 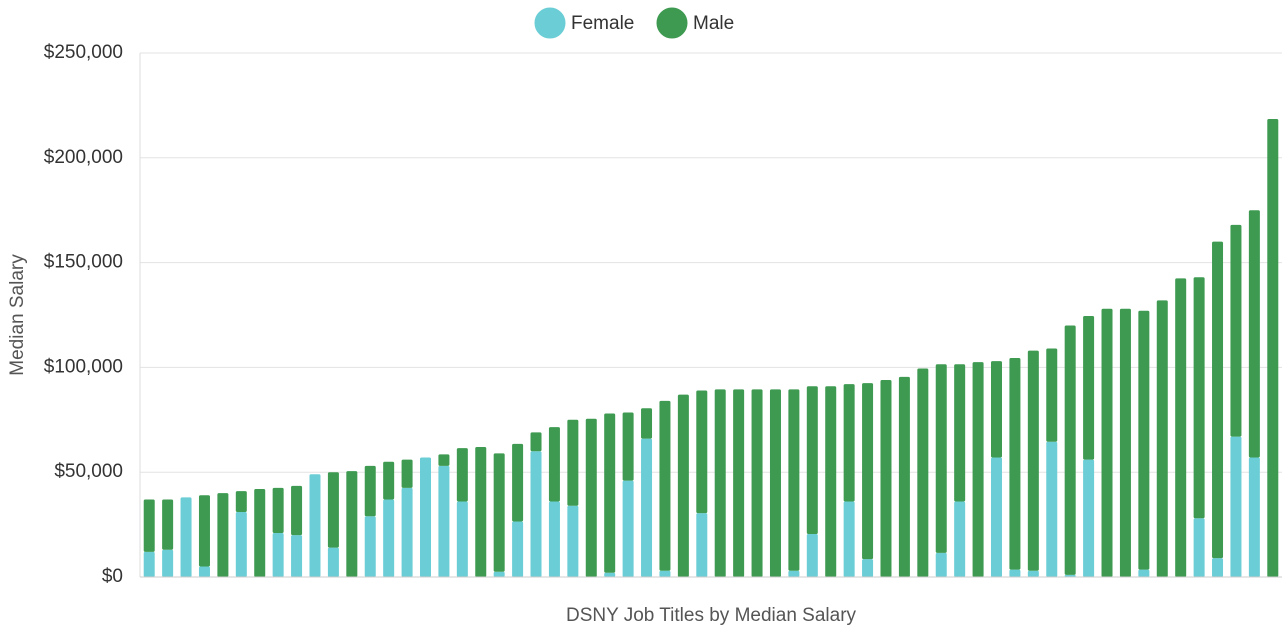 I want to click on legend-label: Female, so click(x=602, y=23).